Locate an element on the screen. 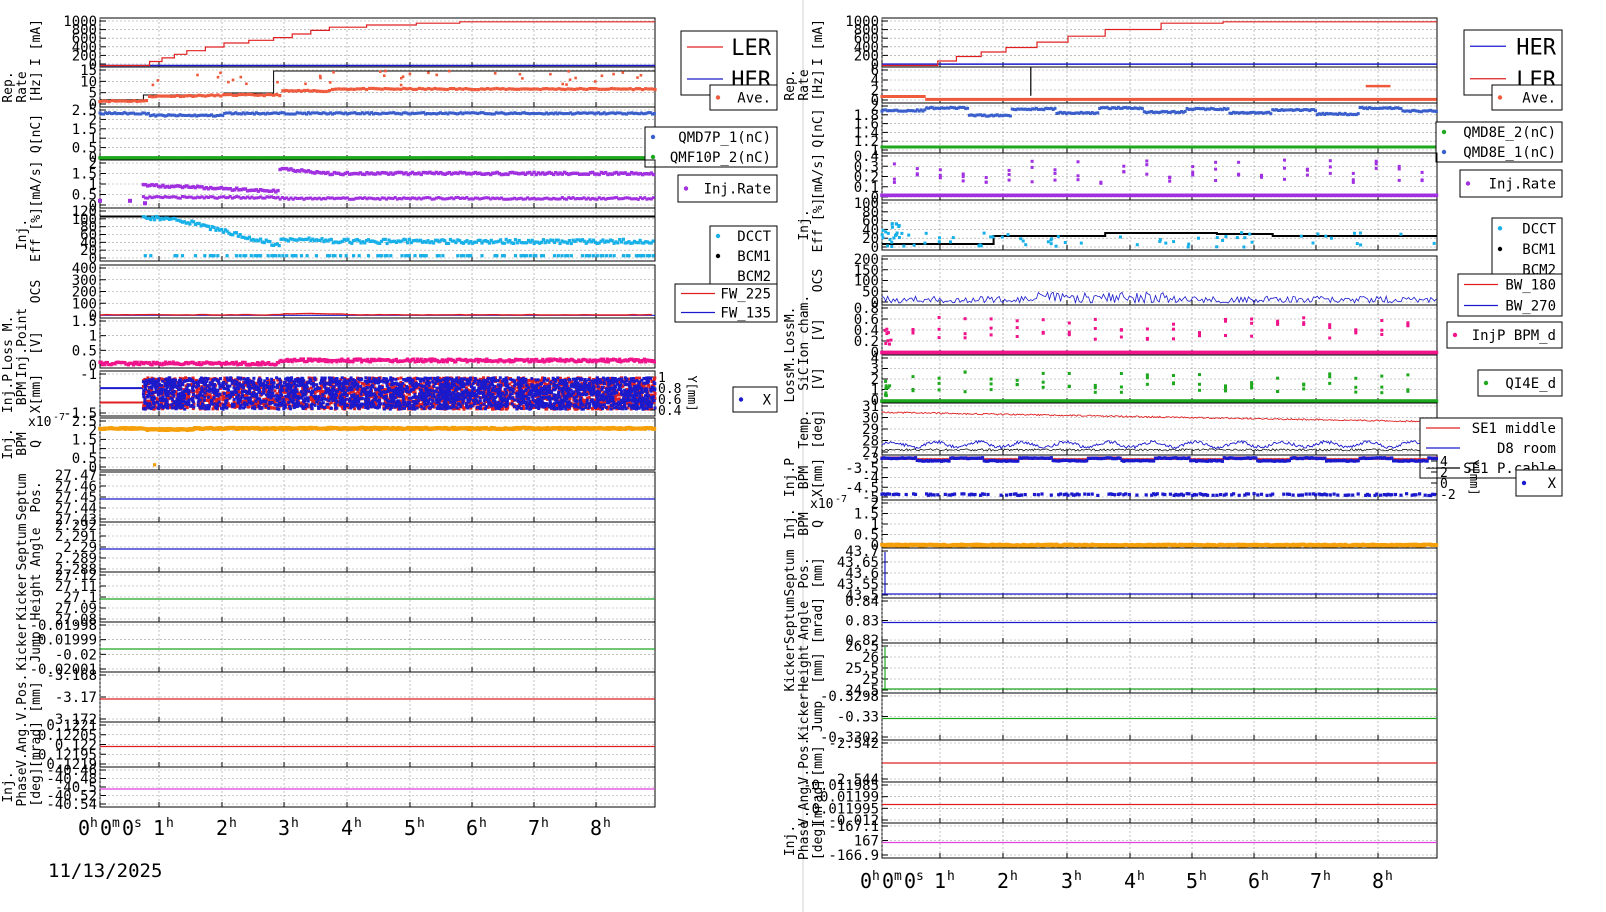 The image size is (1606, 912). y-axis-label: [mA/s] is located at coordinates (36, 184).